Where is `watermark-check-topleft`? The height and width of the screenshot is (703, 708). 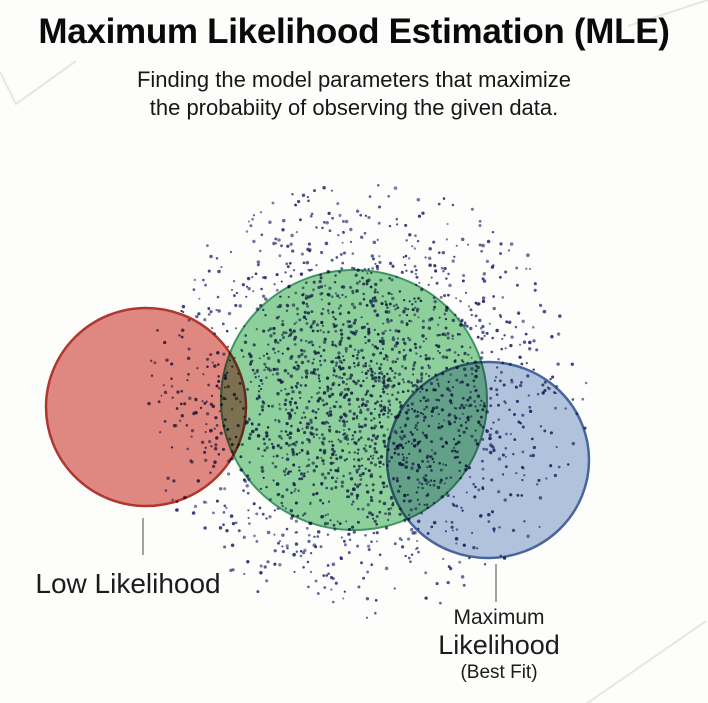 watermark-check-topleft is located at coordinates (38, 83).